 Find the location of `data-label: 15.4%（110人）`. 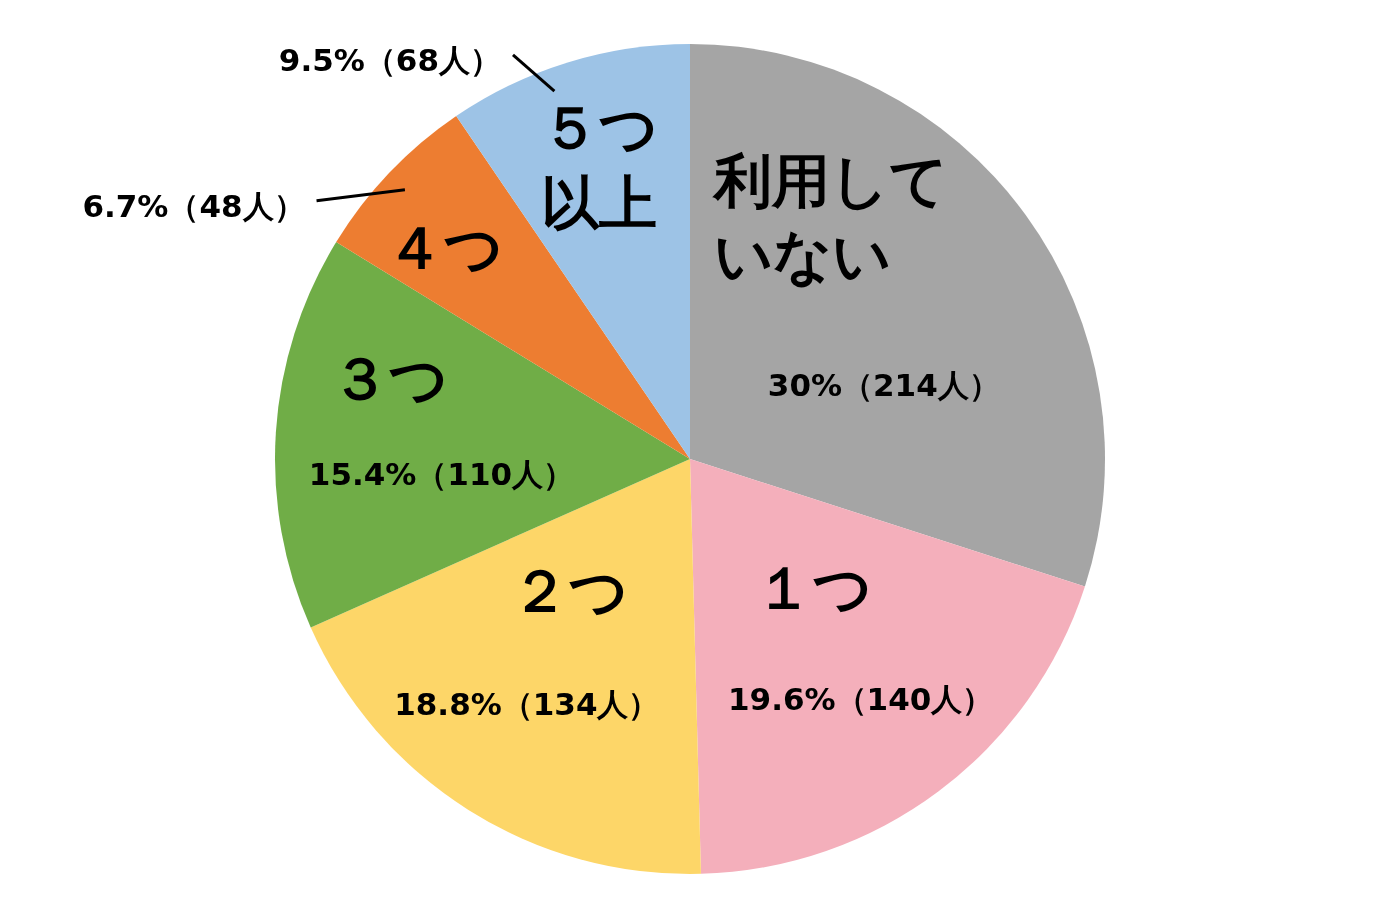

data-label: 15.4%（110人） is located at coordinates (441, 473).